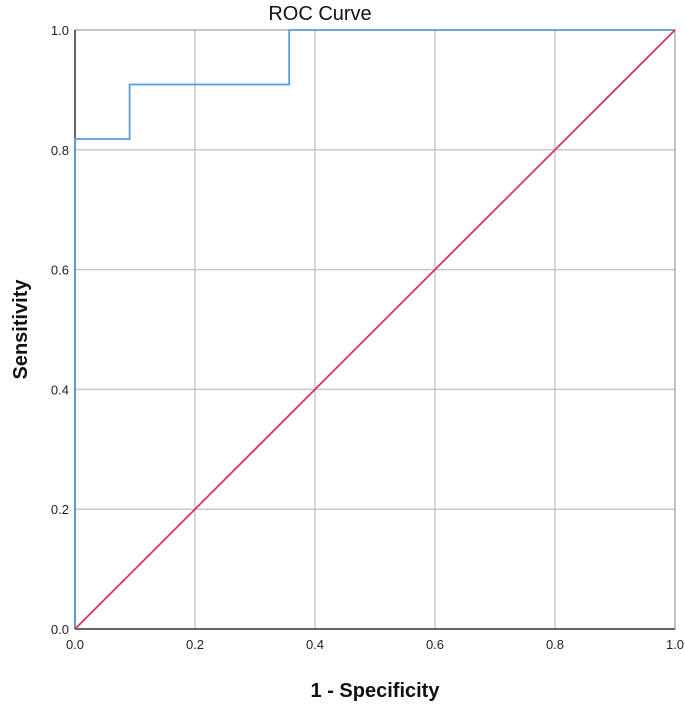 Image resolution: width=685 pixels, height=704 pixels. Describe the element at coordinates (675, 644) in the screenshot. I see `x-tick-label: 1.0` at that location.